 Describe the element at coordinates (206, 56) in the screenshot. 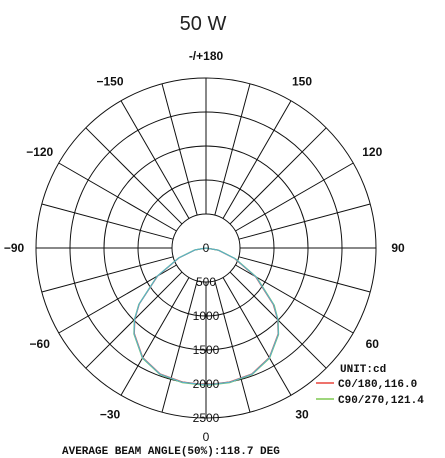

I see `angle-tick-label: -/+180` at that location.